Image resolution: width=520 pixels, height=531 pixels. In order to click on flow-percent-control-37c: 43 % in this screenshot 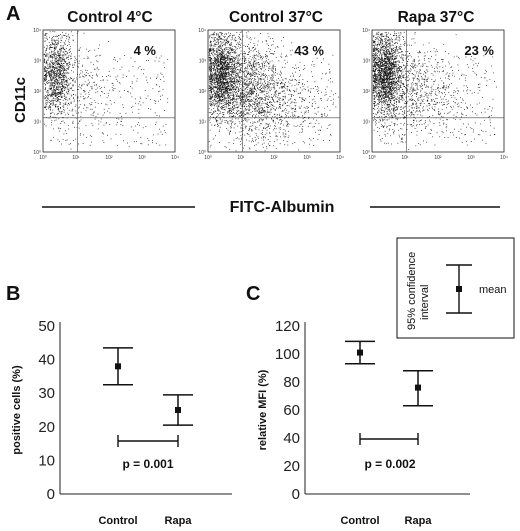, I will do `click(309, 50)`.